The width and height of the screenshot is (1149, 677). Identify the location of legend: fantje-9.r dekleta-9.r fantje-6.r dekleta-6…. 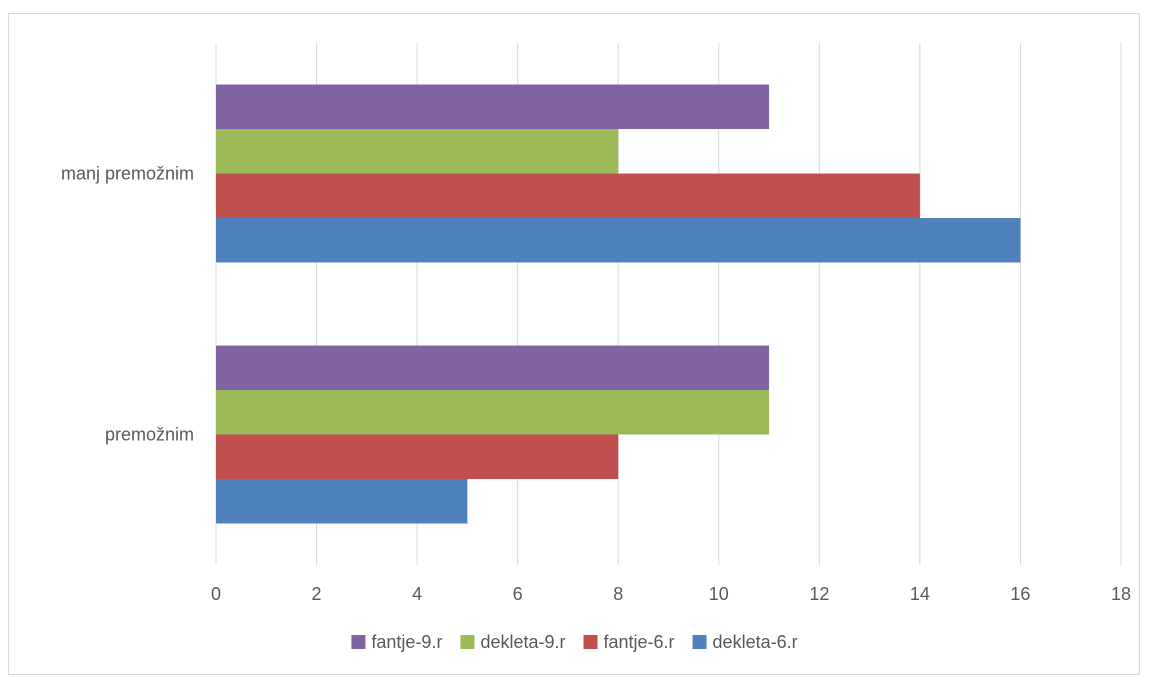
(574, 642).